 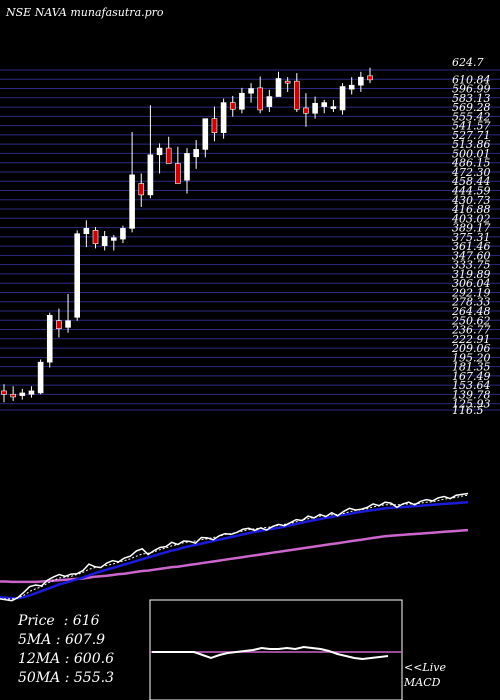 What do you see at coordinates (471, 200) in the screenshot?
I see `price-level-label: 430.73` at bounding box center [471, 200].